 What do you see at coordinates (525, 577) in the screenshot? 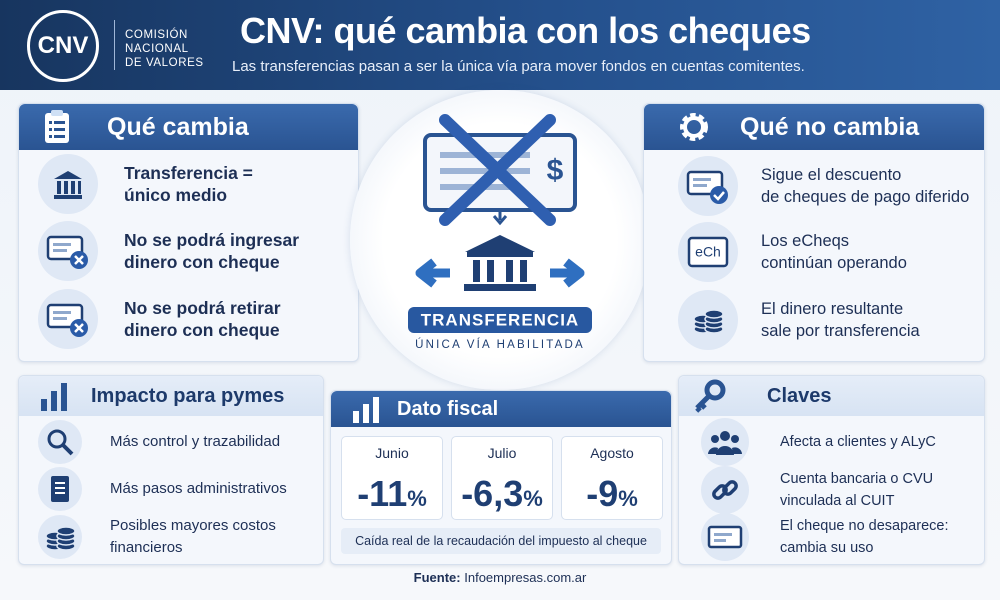
I see `source-text: Infoempresas.com.ar` at bounding box center [525, 577].